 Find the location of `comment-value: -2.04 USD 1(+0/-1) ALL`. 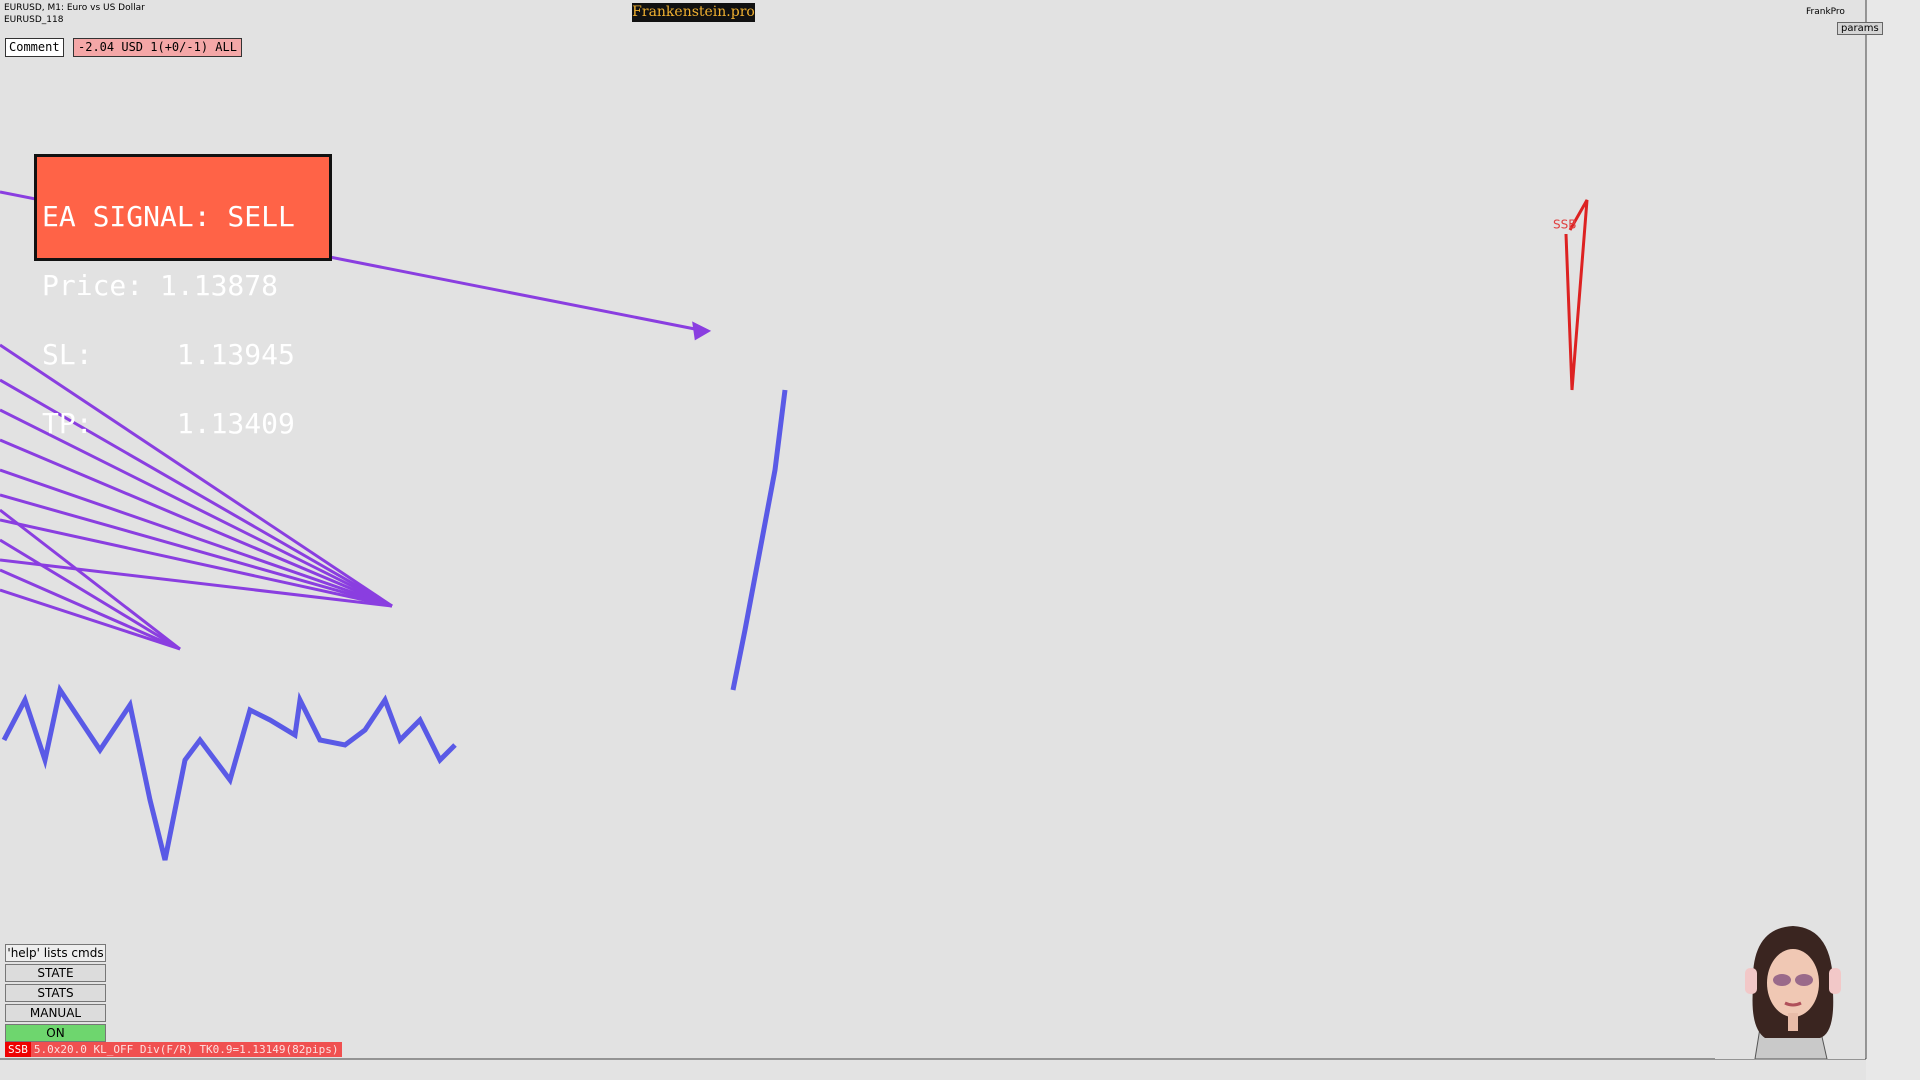

comment-value: -2.04 USD 1(+0/-1) ALL is located at coordinates (157, 47).